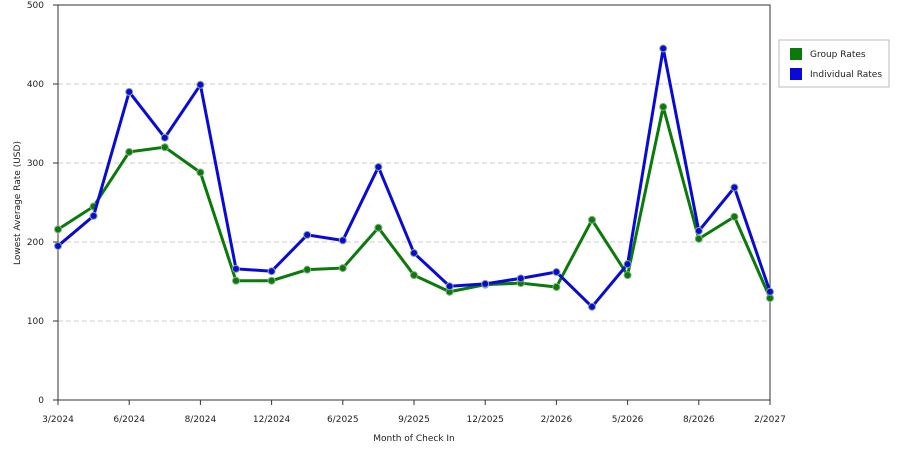  Describe the element at coordinates (41, 401) in the screenshot. I see `y-tick-label: 0` at that location.